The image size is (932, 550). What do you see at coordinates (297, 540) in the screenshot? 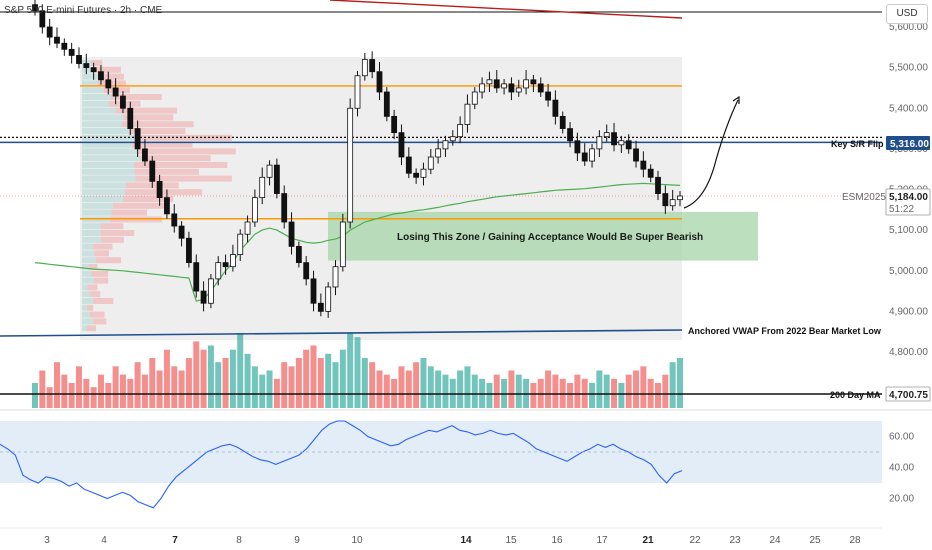
I see `time-tick-label: 9` at bounding box center [297, 540].